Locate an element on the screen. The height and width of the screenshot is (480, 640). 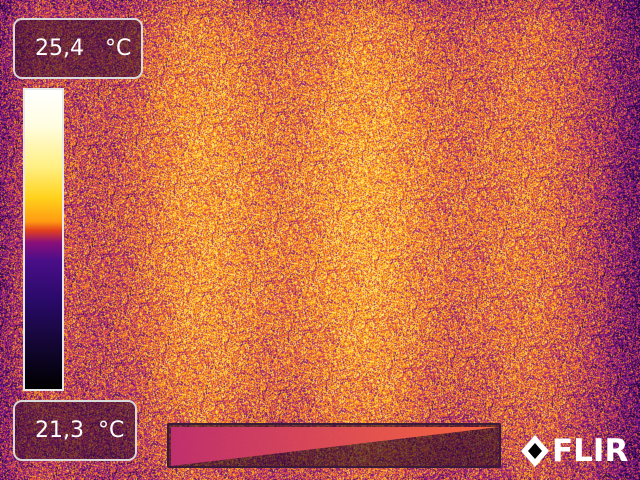
flir-logo: FLIR is located at coordinates (575, 451).